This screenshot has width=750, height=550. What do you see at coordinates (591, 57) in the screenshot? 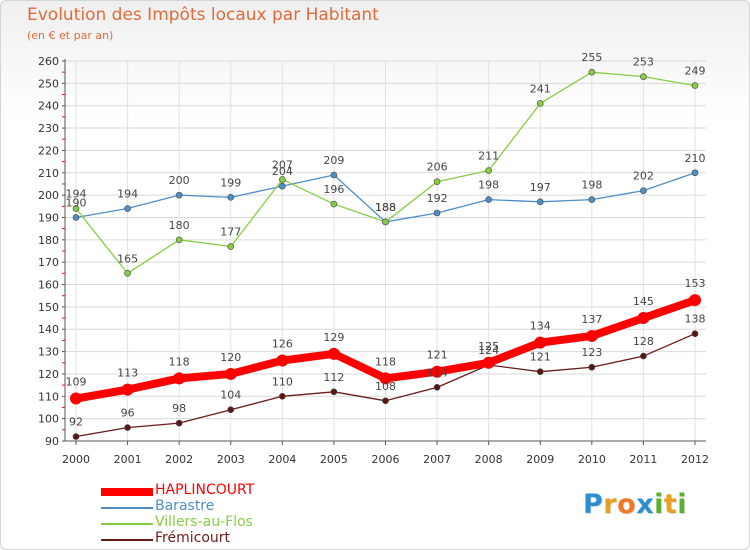
I see `data-label: 255` at bounding box center [591, 57].